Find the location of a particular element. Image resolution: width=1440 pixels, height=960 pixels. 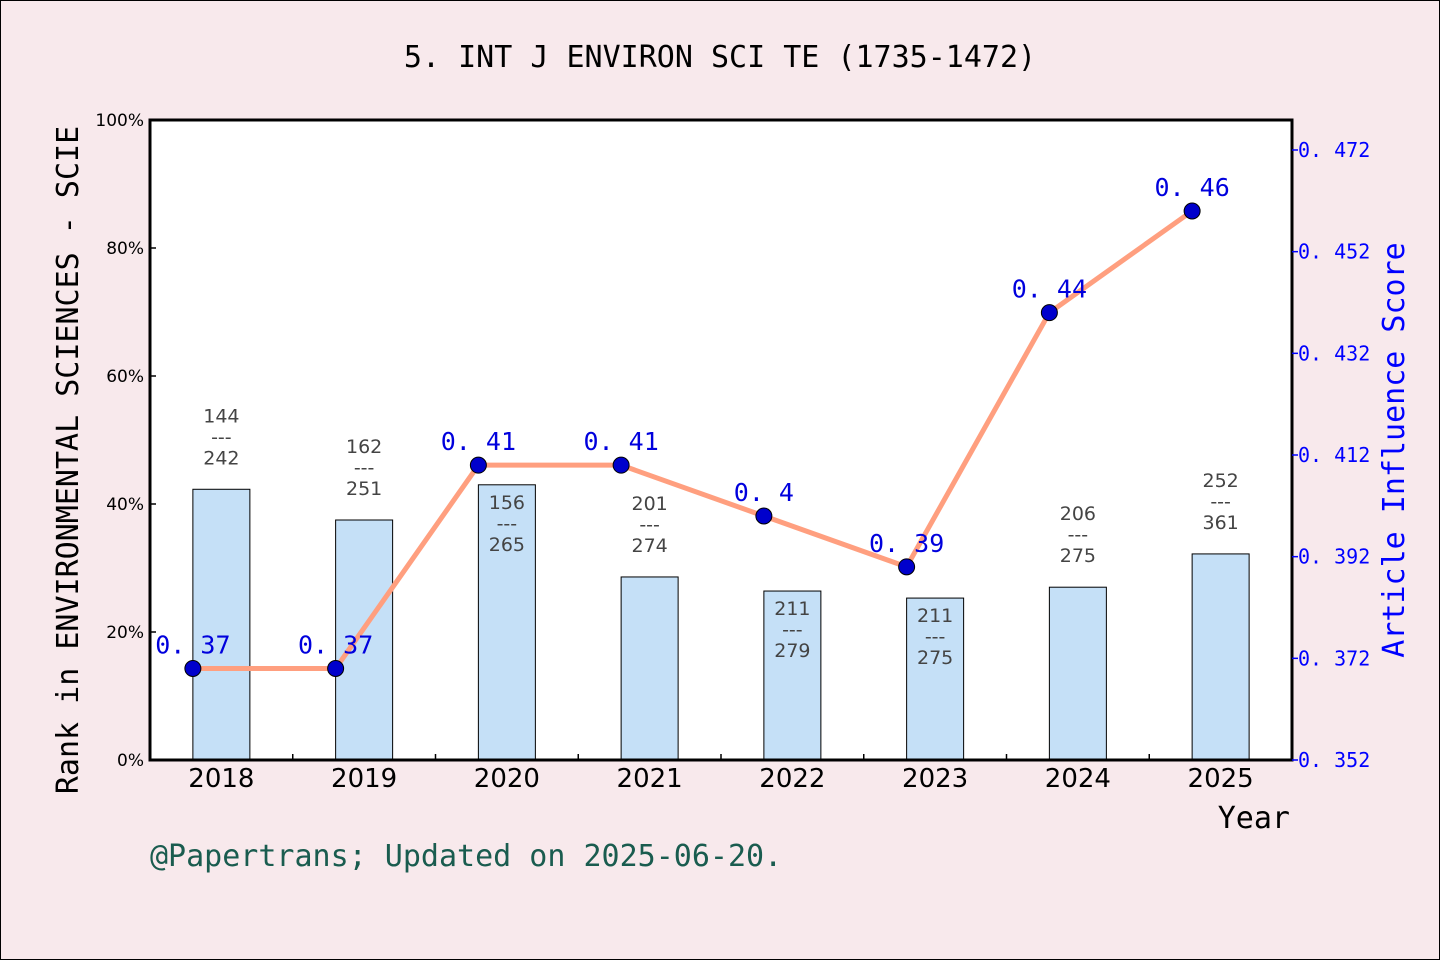

ais-point-2024 is located at coordinates (1049, 313).